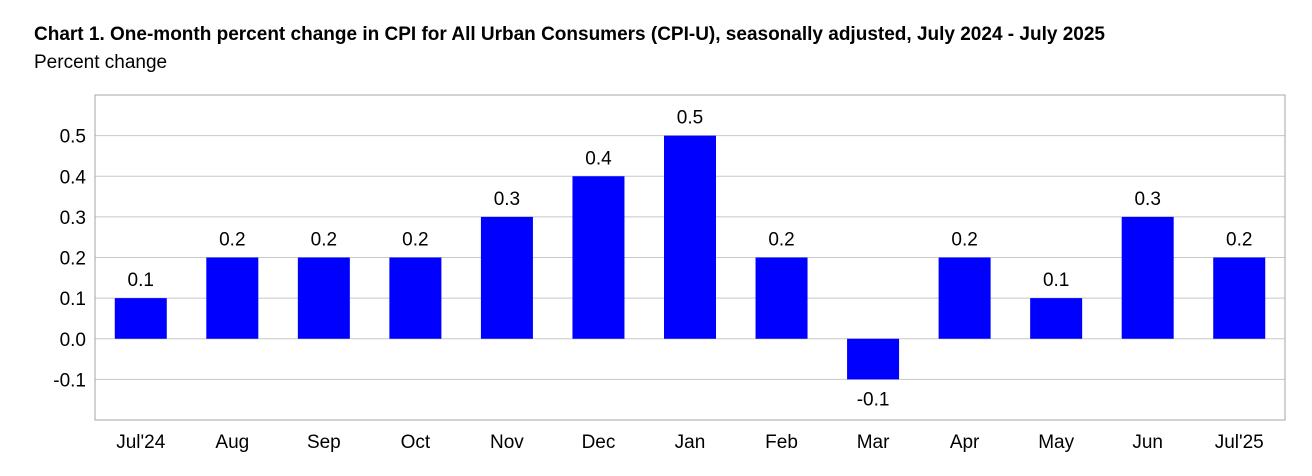 The image size is (1312, 476). Describe the element at coordinates (232, 442) in the screenshot. I see `x-tick-label: Aug` at that location.